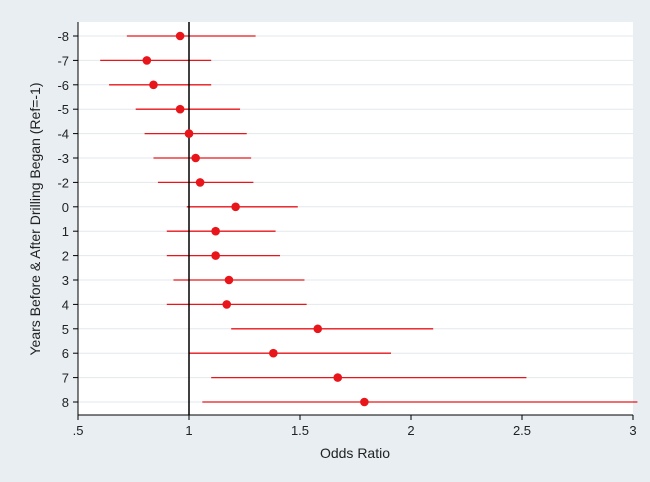  What do you see at coordinates (188, 430) in the screenshot?
I see `x-tick-label: 1` at bounding box center [188, 430].